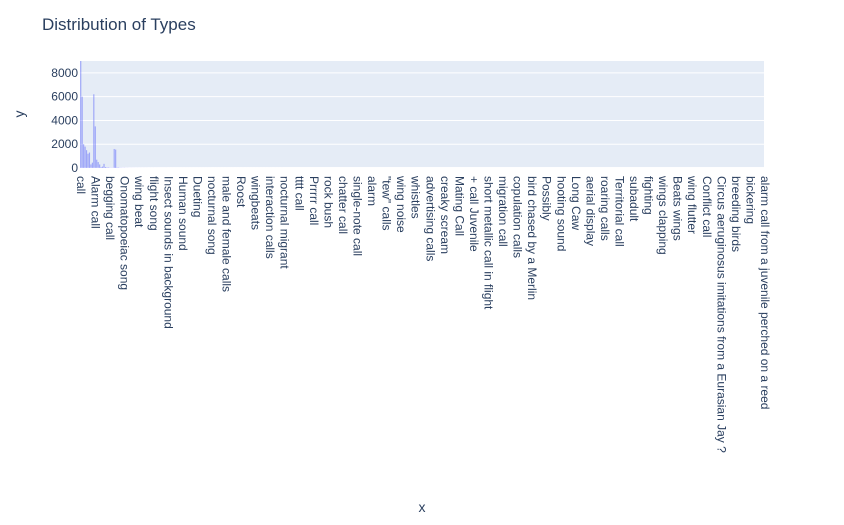 This screenshot has width=844, height=525. What do you see at coordinates (422, 507) in the screenshot?
I see `x-axis-title: x` at bounding box center [422, 507].